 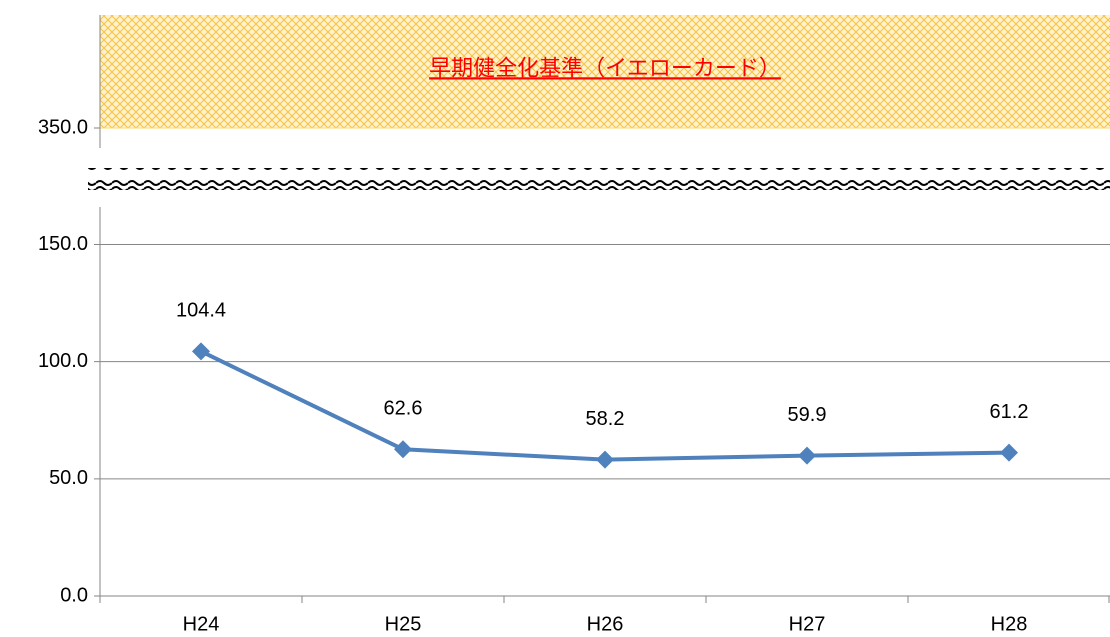 What do you see at coordinates (605, 624) in the screenshot?
I see `x-tick-label: H26` at bounding box center [605, 624].